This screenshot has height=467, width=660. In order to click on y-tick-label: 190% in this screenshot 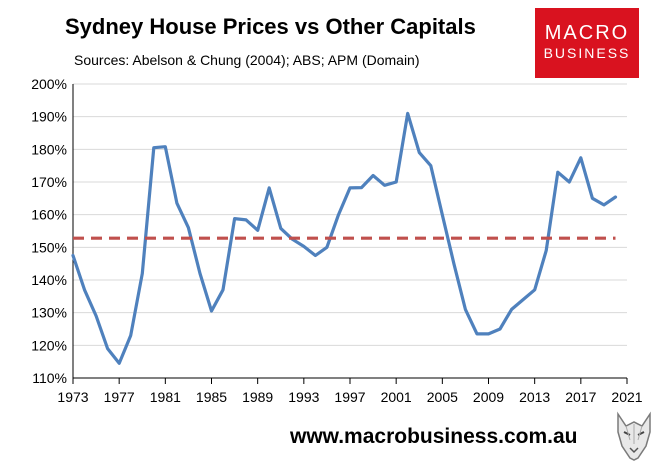, I will do `click(49, 117)`.